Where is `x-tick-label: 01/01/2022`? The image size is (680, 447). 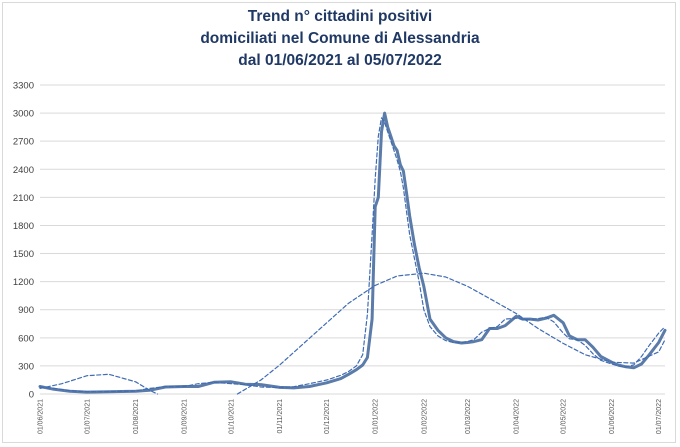 x-tick-label: 01/01/2022 is located at coordinates (376, 416).